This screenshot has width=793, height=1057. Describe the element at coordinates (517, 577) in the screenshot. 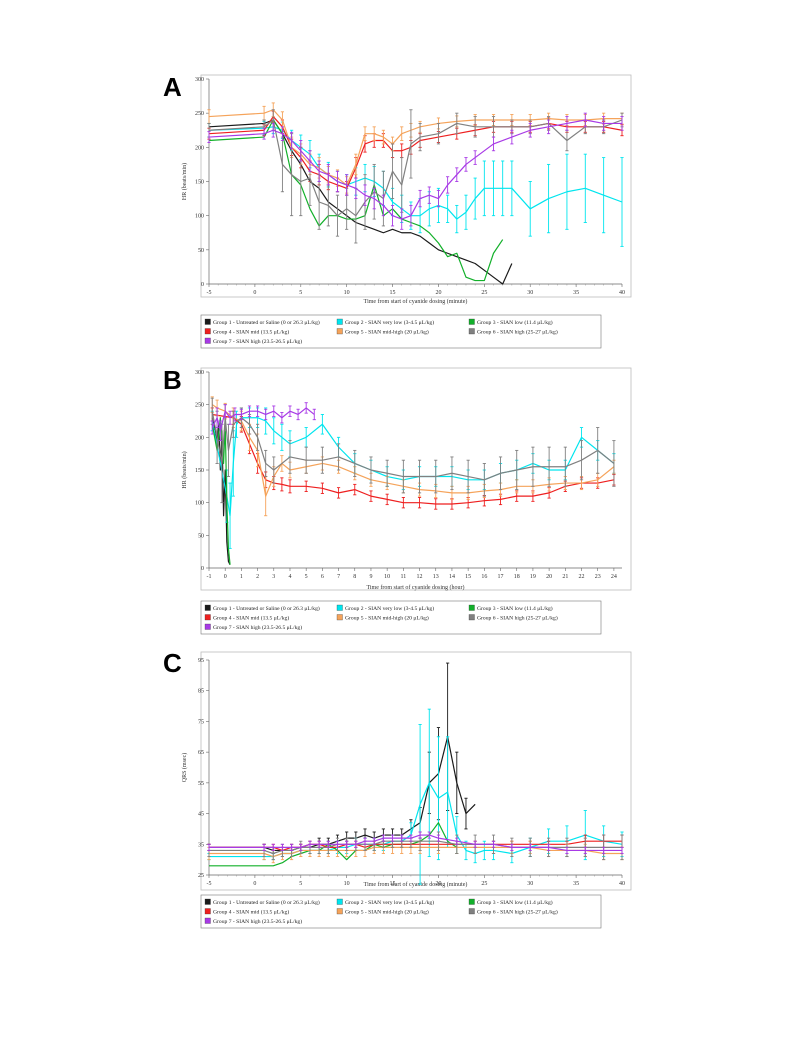

I see `x-tick-label: 18` at that location.